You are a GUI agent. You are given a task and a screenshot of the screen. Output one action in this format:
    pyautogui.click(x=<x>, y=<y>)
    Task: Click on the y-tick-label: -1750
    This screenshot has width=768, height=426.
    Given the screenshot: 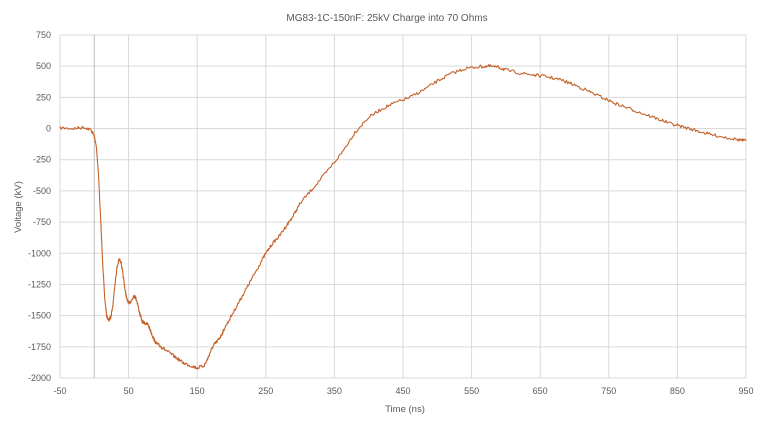 What is the action you would take?
    pyautogui.click(x=39, y=347)
    